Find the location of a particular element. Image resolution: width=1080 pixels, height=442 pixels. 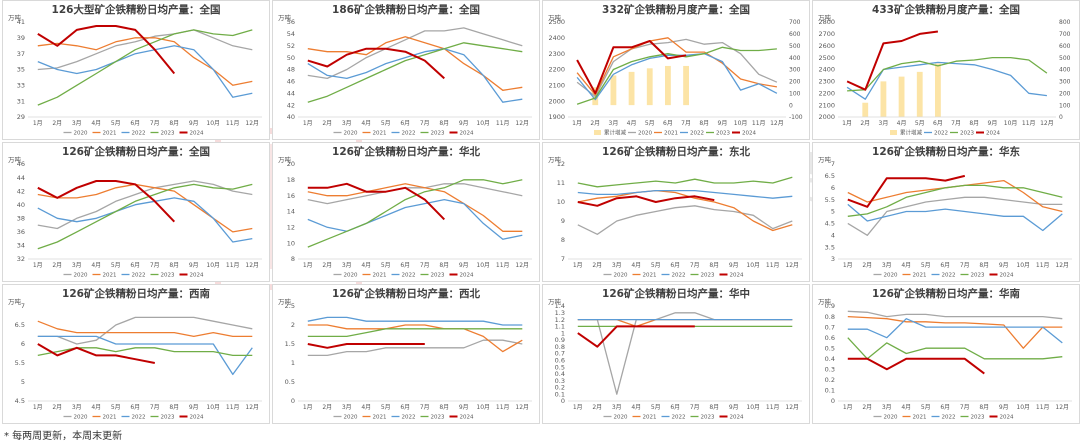

x-tick-label: 5月 is located at coordinates (926, 407).